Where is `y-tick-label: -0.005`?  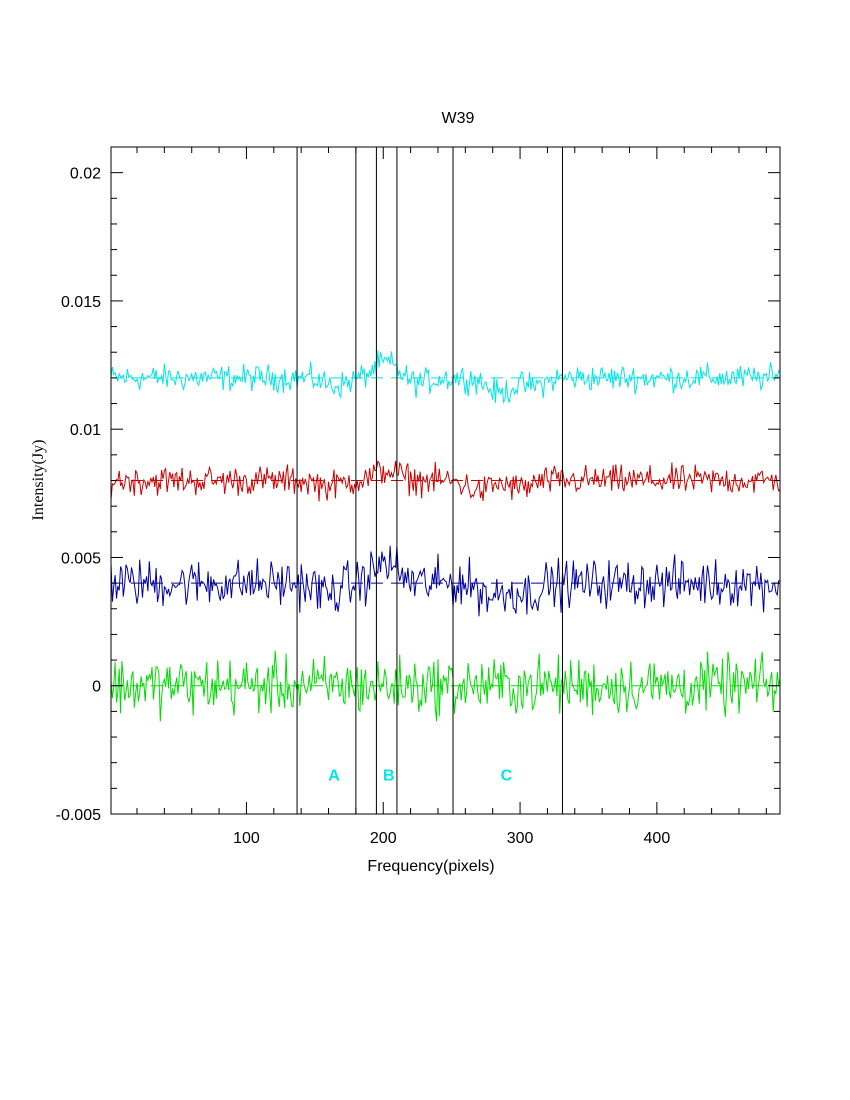
y-tick-label: -0.005 is located at coordinates (78, 815).